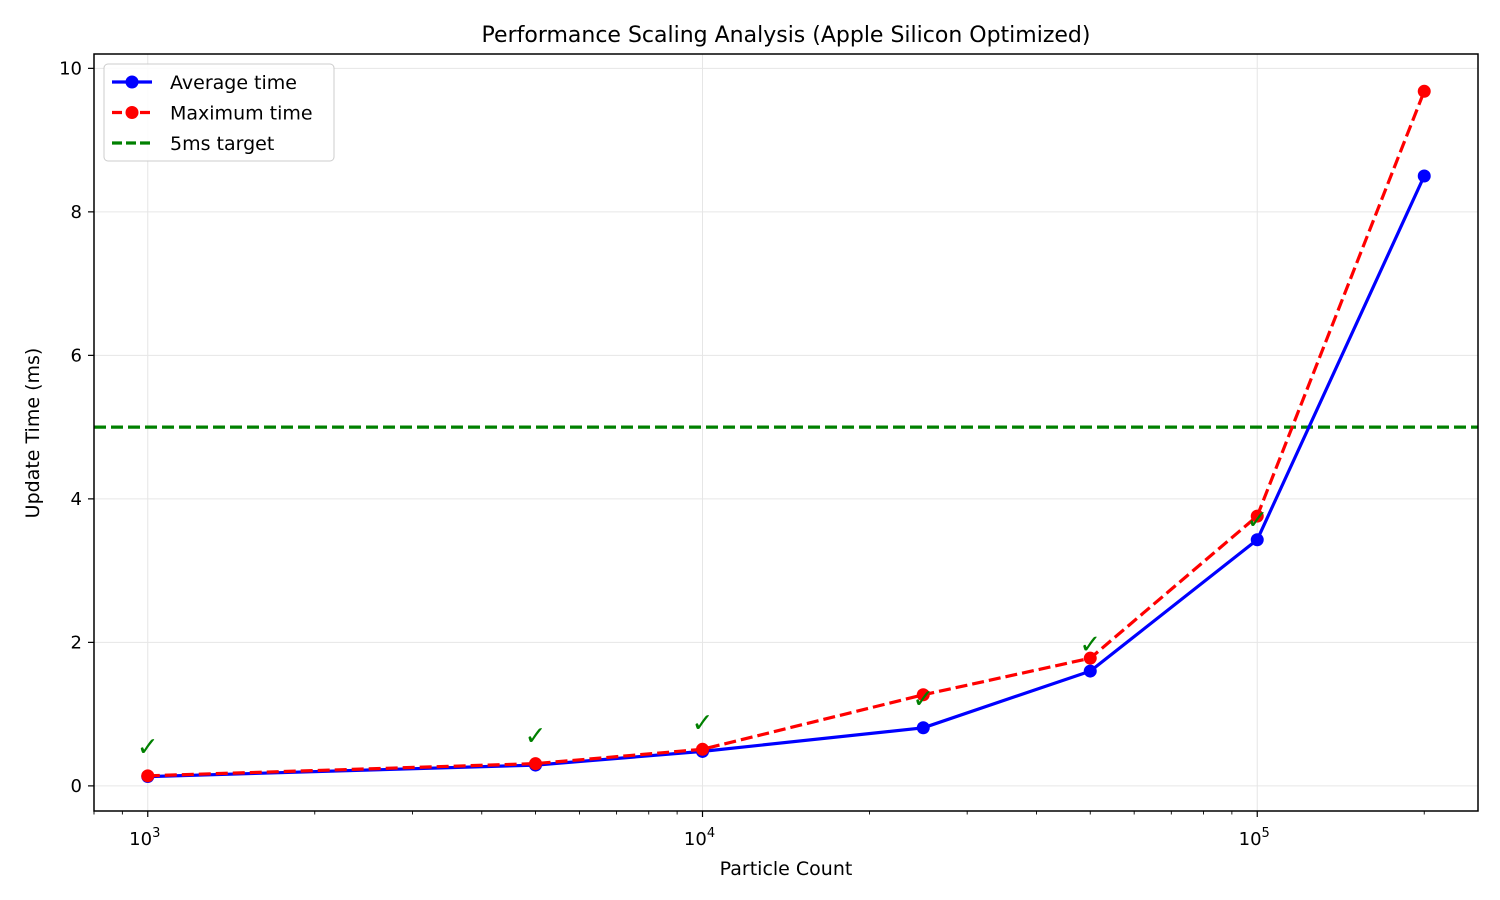  What do you see at coordinates (76, 499) in the screenshot?
I see `y-tick-label: 4` at bounding box center [76, 499].